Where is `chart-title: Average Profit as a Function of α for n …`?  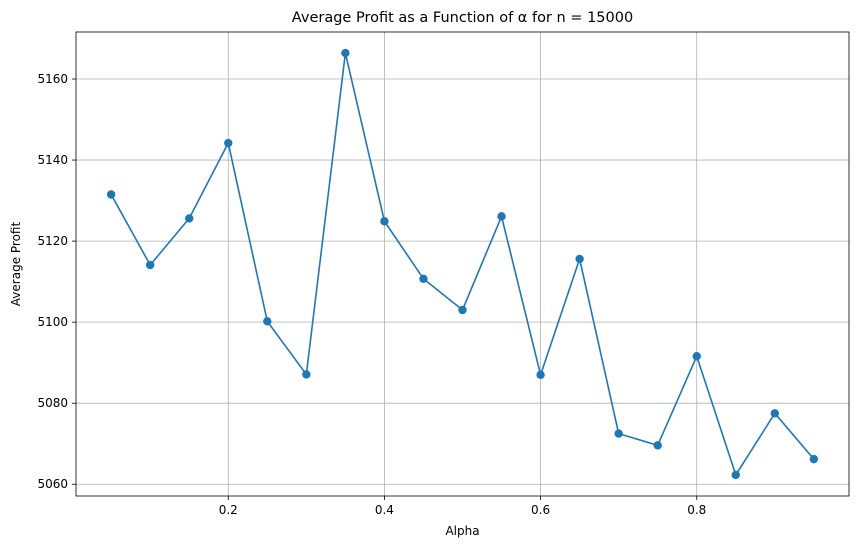 chart-title: Average Profit as a Function of α for n … is located at coordinates (462, 18).